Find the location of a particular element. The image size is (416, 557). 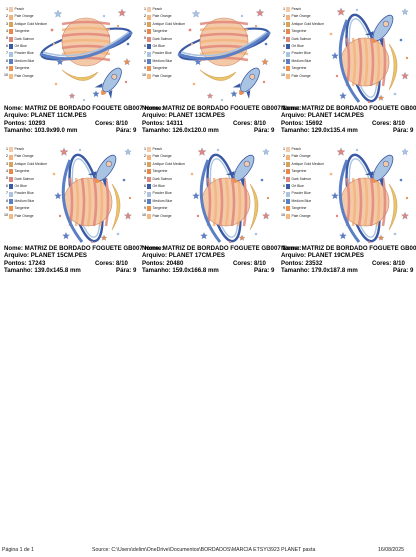

size-value: 139.0x145.8 mm is located at coordinates (57, 270).